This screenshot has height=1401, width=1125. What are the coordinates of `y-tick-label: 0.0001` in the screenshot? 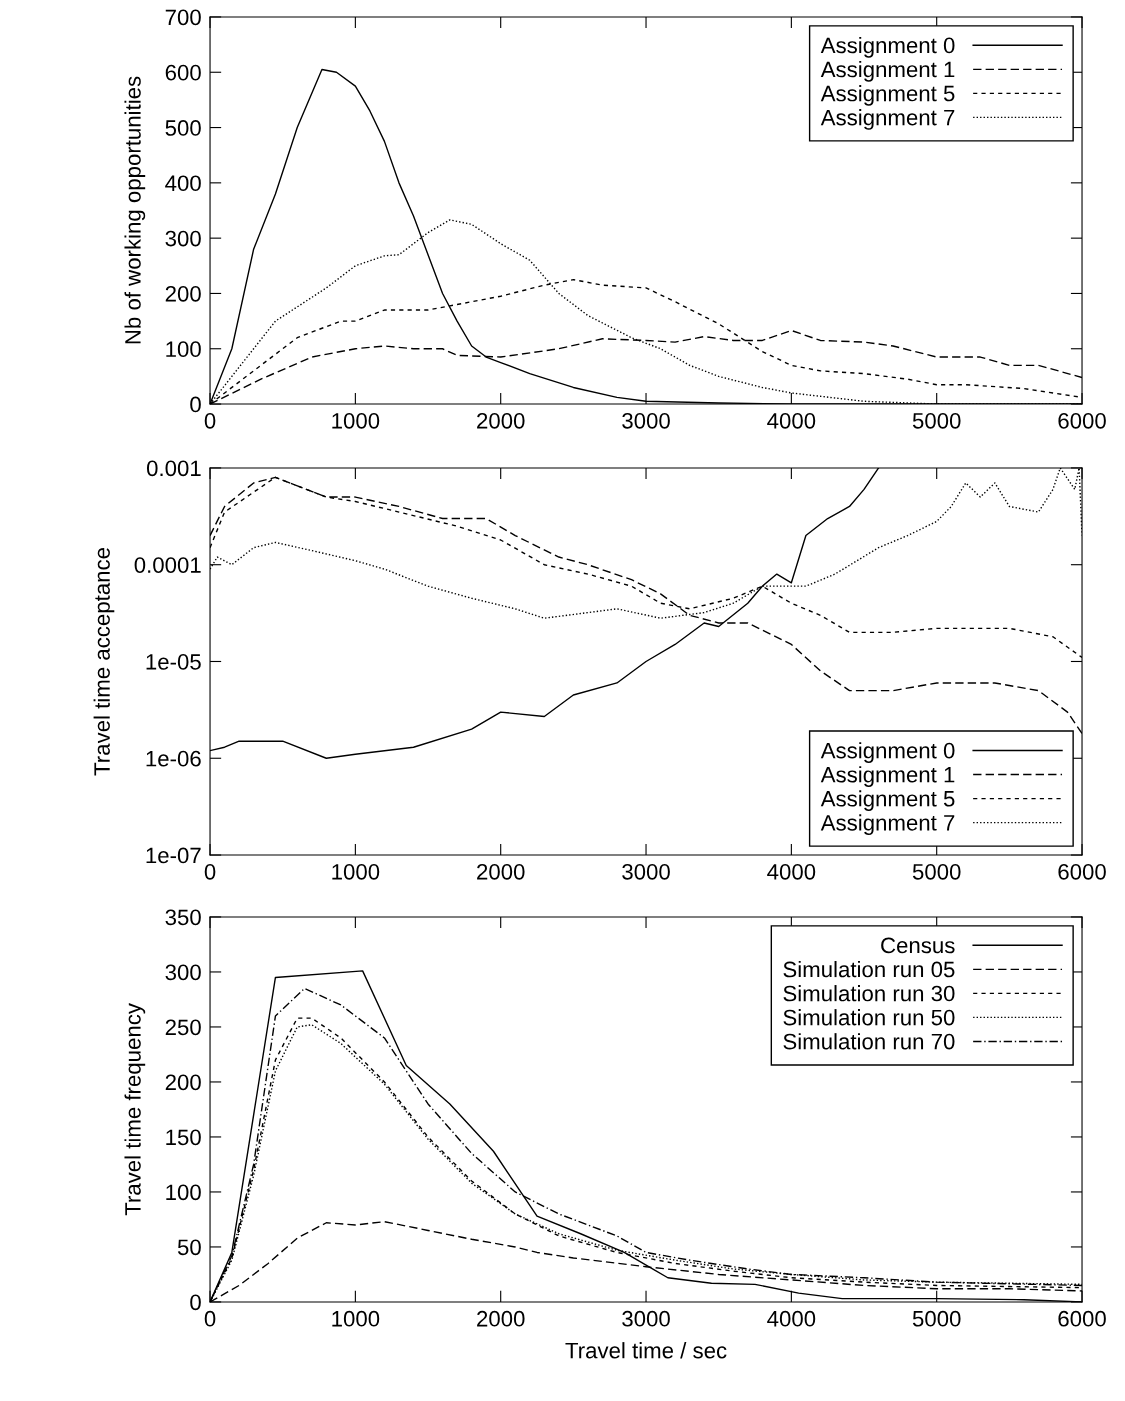 It's located at (167, 565).